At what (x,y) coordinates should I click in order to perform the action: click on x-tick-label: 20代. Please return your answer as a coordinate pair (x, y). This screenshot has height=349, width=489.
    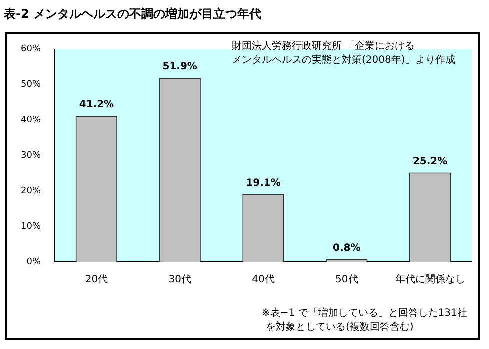
    Looking at the image, I should click on (96, 280).